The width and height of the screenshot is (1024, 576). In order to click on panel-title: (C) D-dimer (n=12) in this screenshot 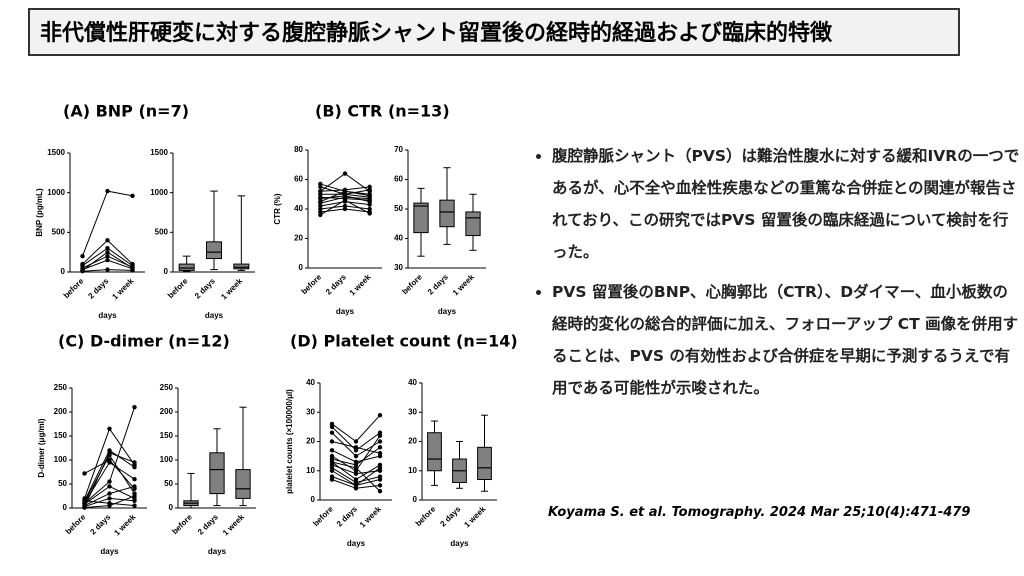, I will do `click(144, 341)`.